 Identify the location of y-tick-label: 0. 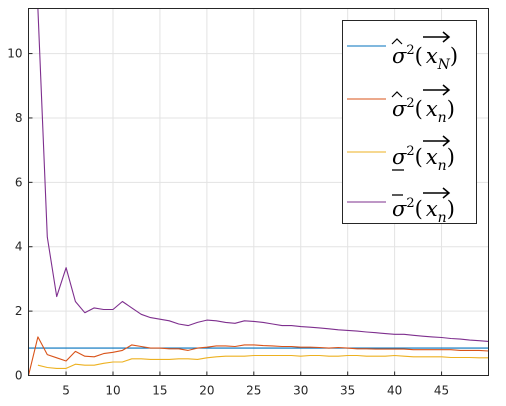
(19, 376).